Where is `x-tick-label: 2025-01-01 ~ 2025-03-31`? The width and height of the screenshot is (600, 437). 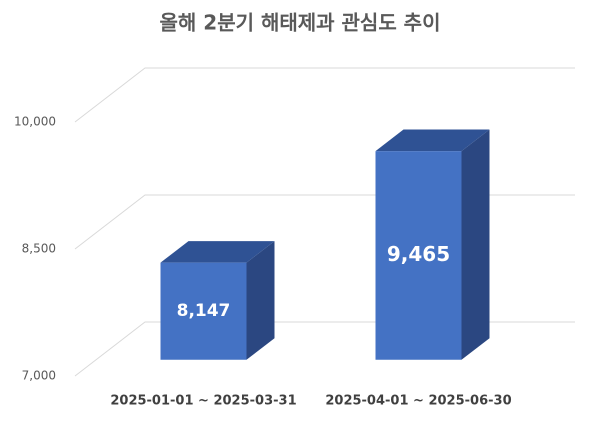
x-tick-label: 2025-01-01 ~ 2025-03-31 is located at coordinates (203, 401).